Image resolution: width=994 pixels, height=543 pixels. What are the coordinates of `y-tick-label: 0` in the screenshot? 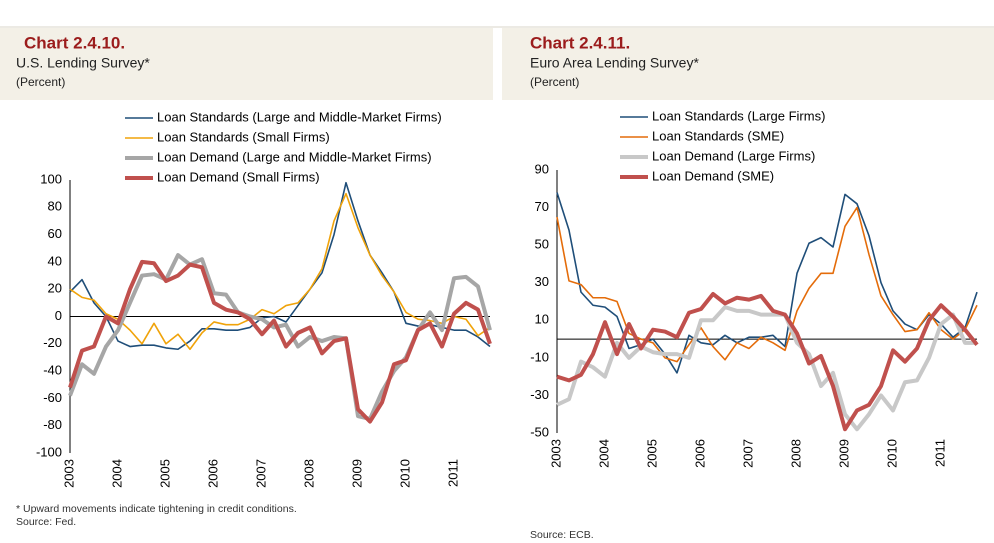 It's located at (58, 315).